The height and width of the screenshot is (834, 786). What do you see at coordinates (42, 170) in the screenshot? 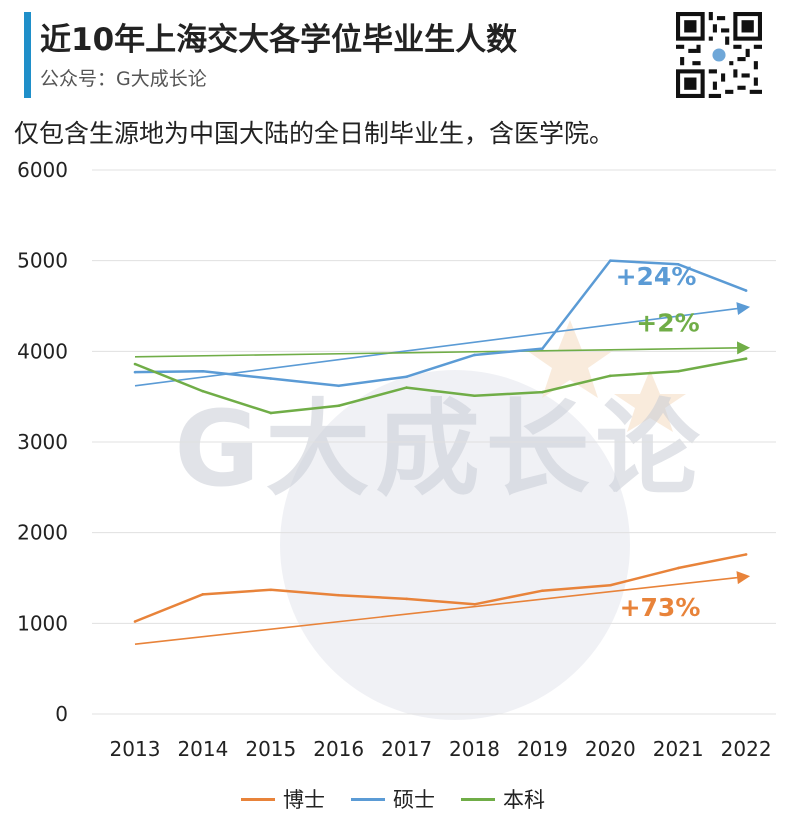
I see `y-tick-label: 6000` at bounding box center [42, 170].